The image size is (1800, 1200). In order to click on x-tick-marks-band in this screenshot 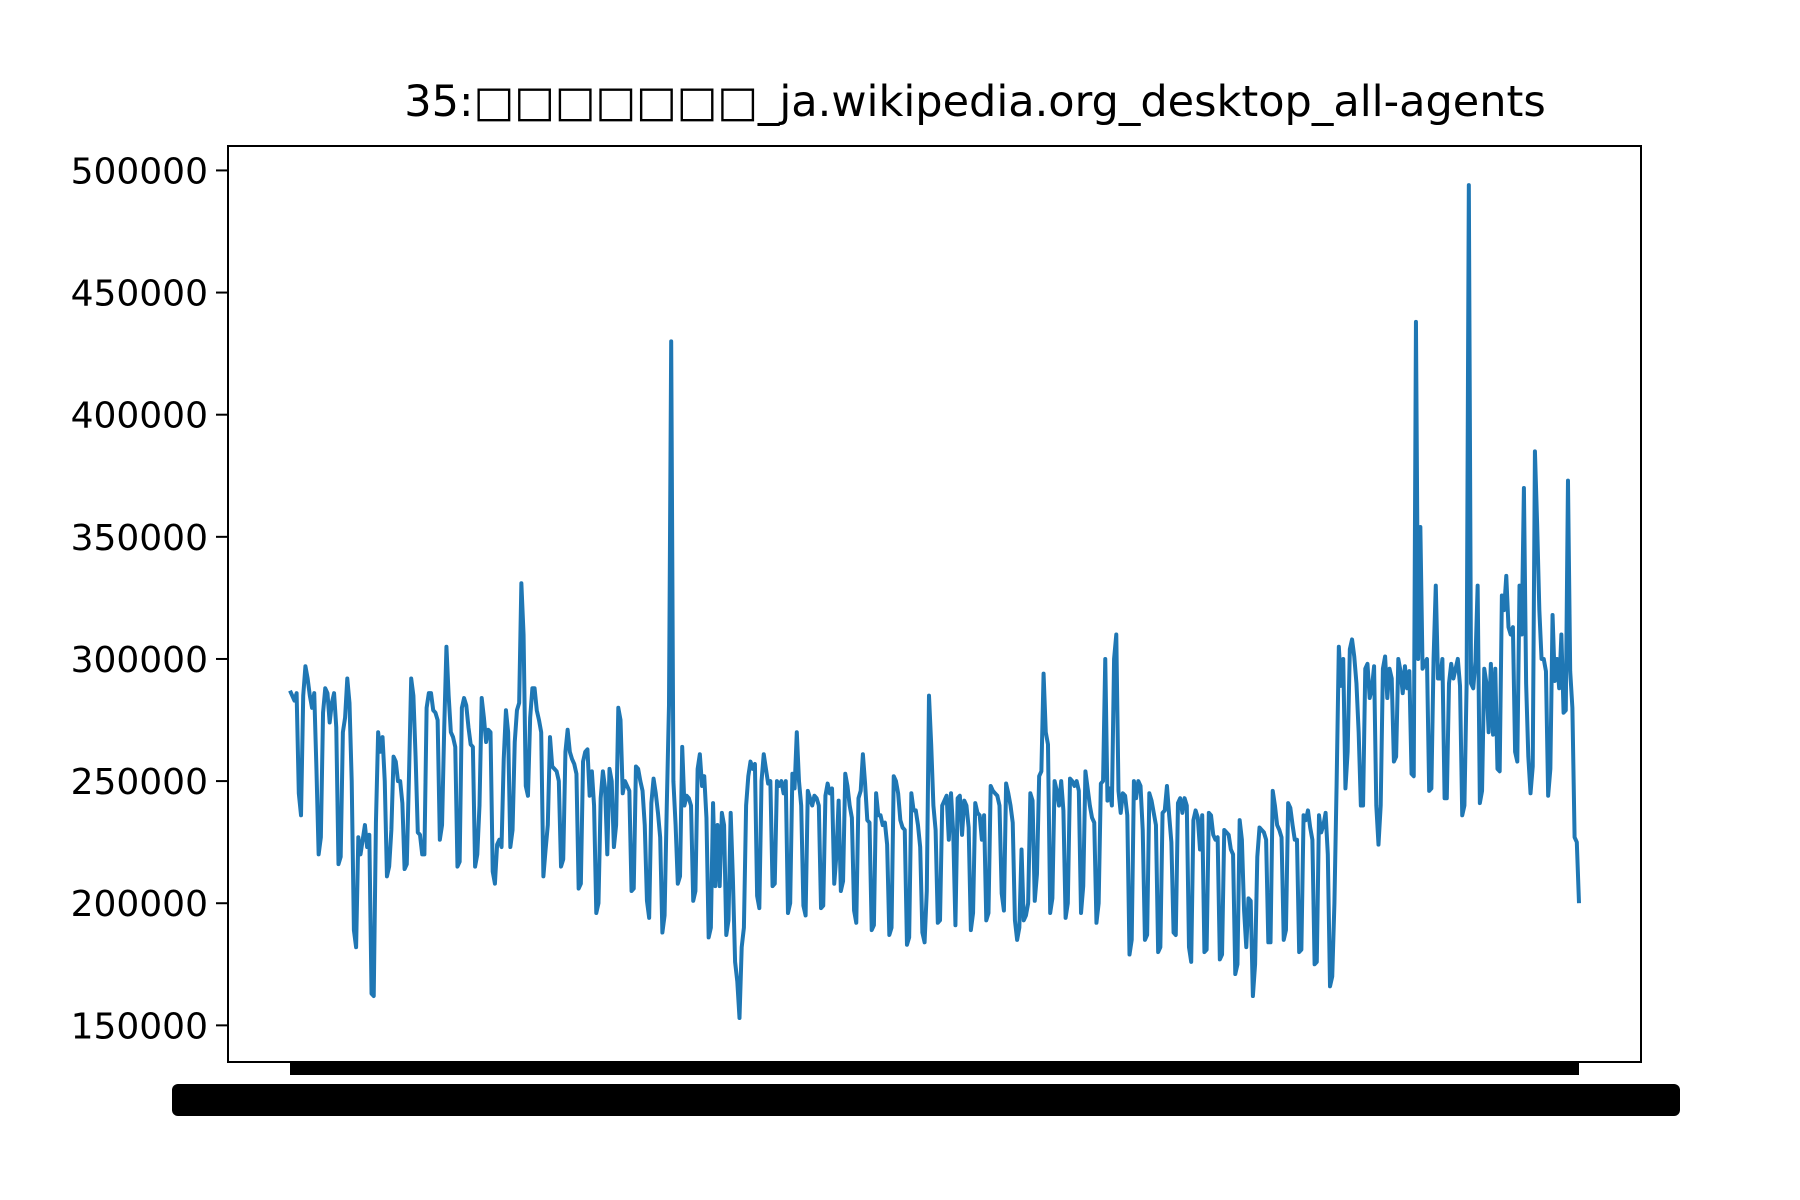, I will do `click(934, 1068)`.